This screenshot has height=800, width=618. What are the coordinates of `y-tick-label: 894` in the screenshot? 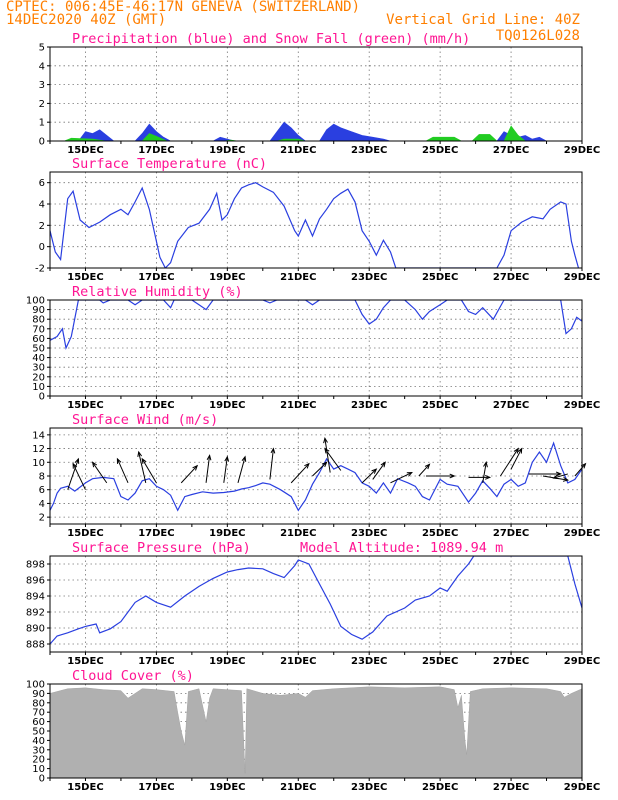 It's located at (35, 597).